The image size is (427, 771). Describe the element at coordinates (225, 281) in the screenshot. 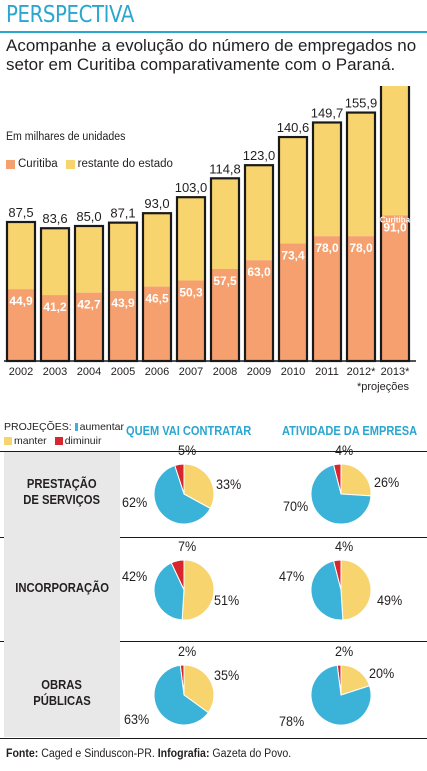

I see `bar-value-curitiba: 57,5` at that location.